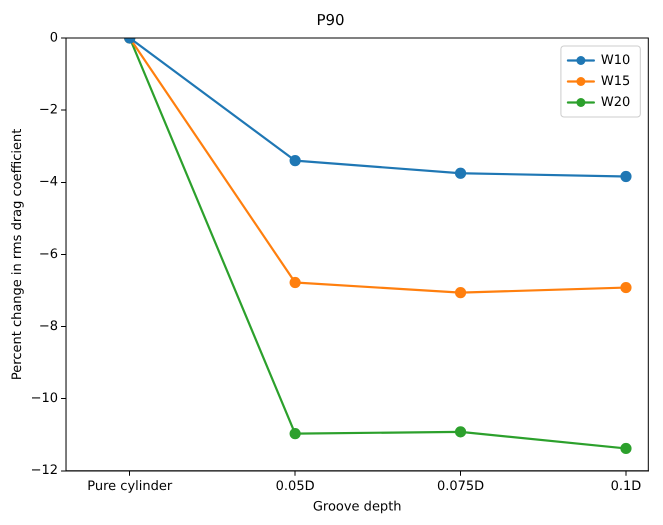  I want to click on x-tick-label: 0.075D, so click(460, 486).